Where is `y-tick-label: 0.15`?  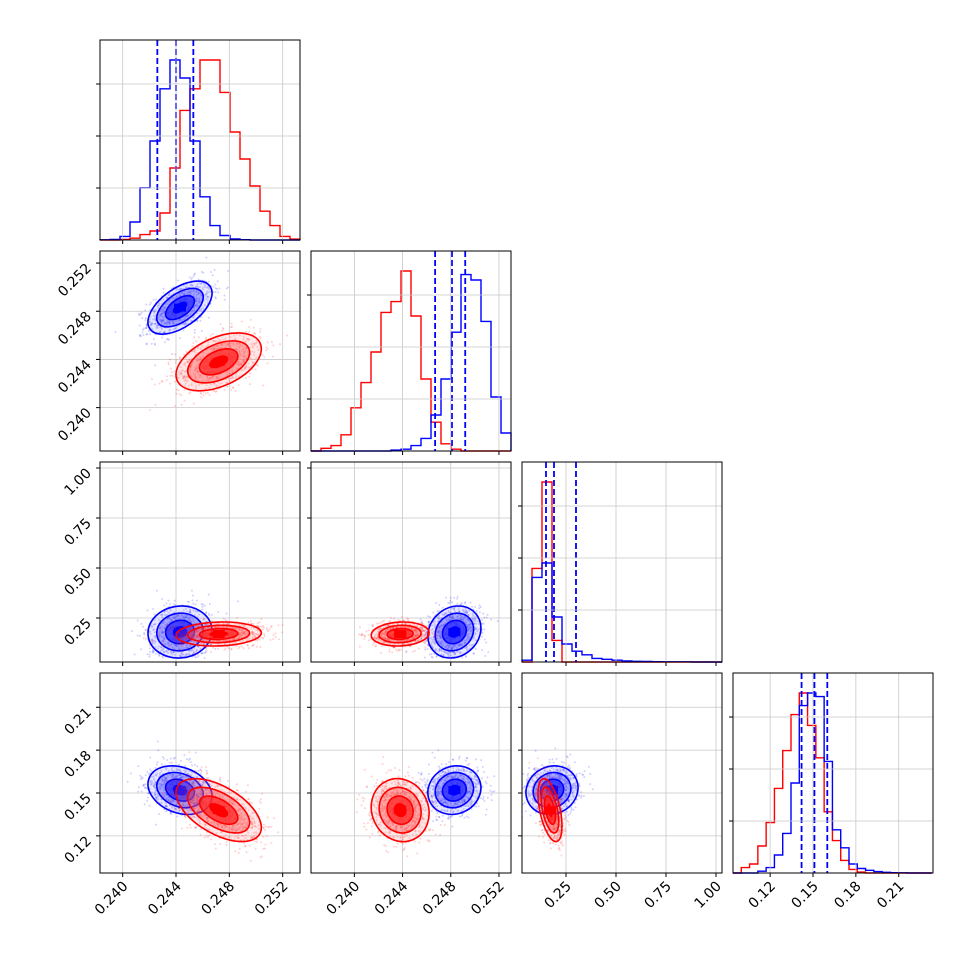 y-tick-label: 0.15 is located at coordinates (77, 807).